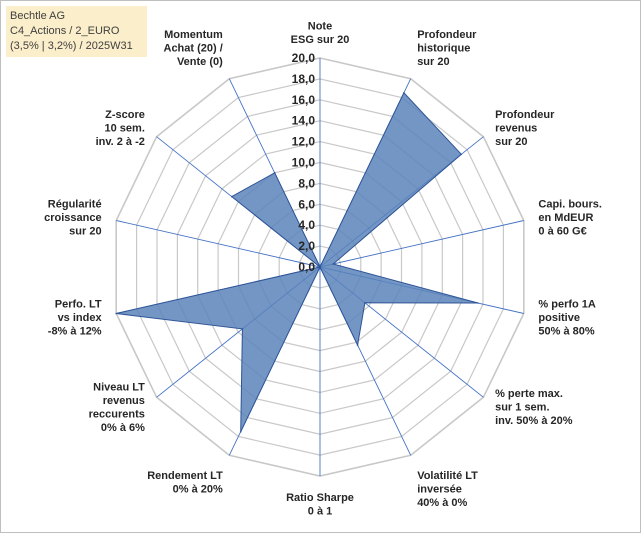 The image size is (641, 533). I want to click on axis-label-line: Momentum, so click(193, 35).